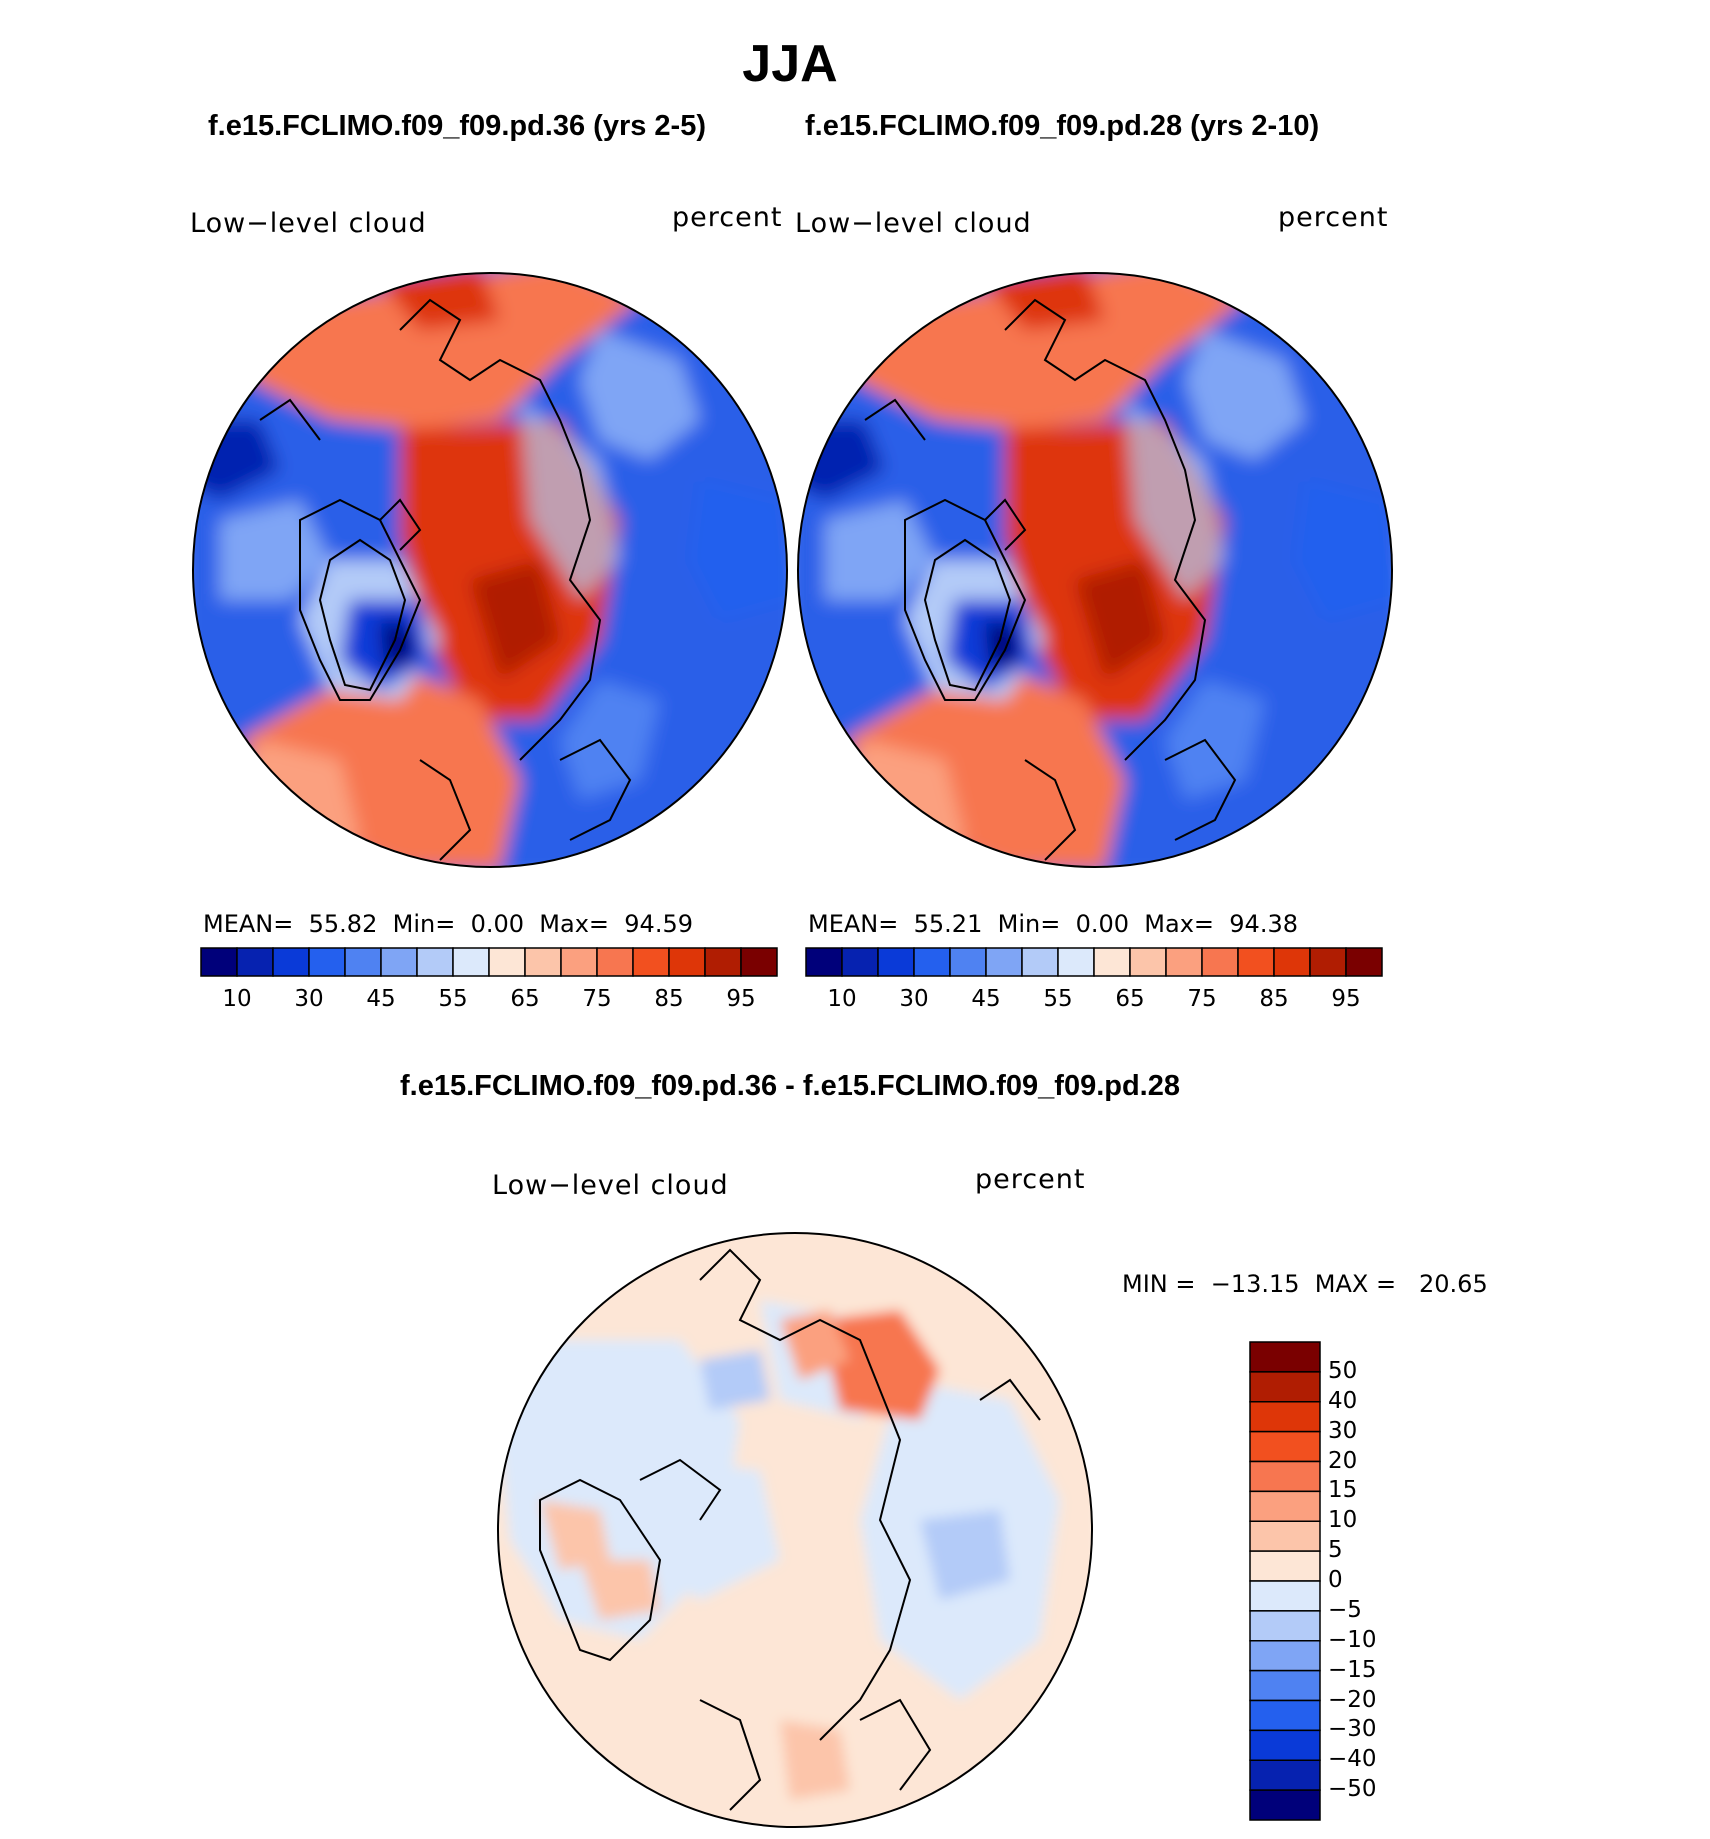  I want to click on panel-2-colorbar, so click(1094, 962).